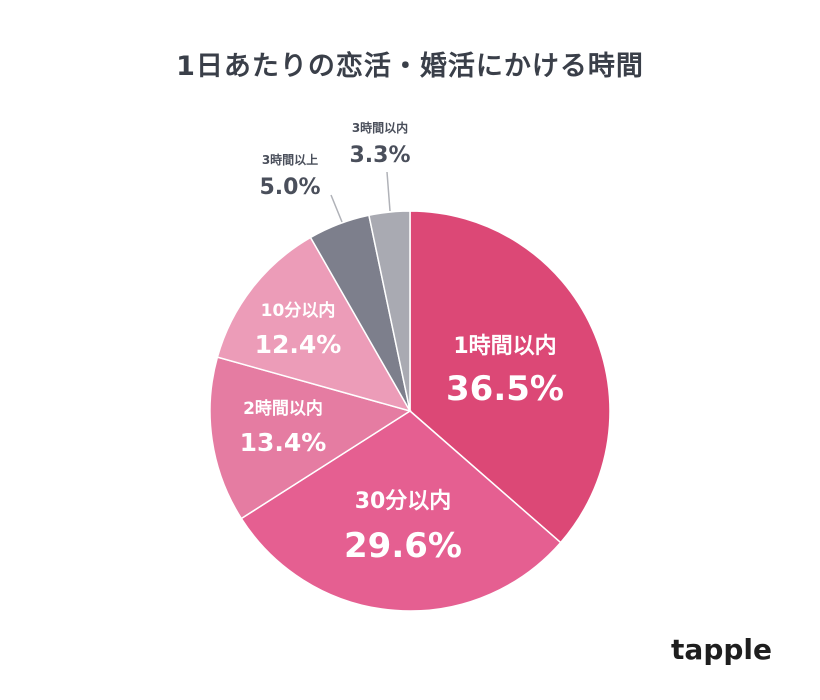 Image resolution: width=820 pixels, height=700 pixels. What do you see at coordinates (721, 649) in the screenshot?
I see `brand-logo: tapple` at bounding box center [721, 649].